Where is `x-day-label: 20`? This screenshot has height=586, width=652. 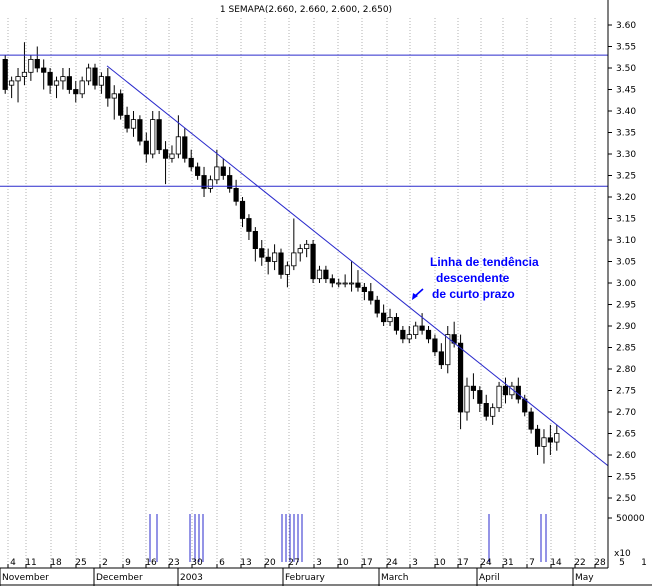 x-day-label: 20 is located at coordinates (270, 563).